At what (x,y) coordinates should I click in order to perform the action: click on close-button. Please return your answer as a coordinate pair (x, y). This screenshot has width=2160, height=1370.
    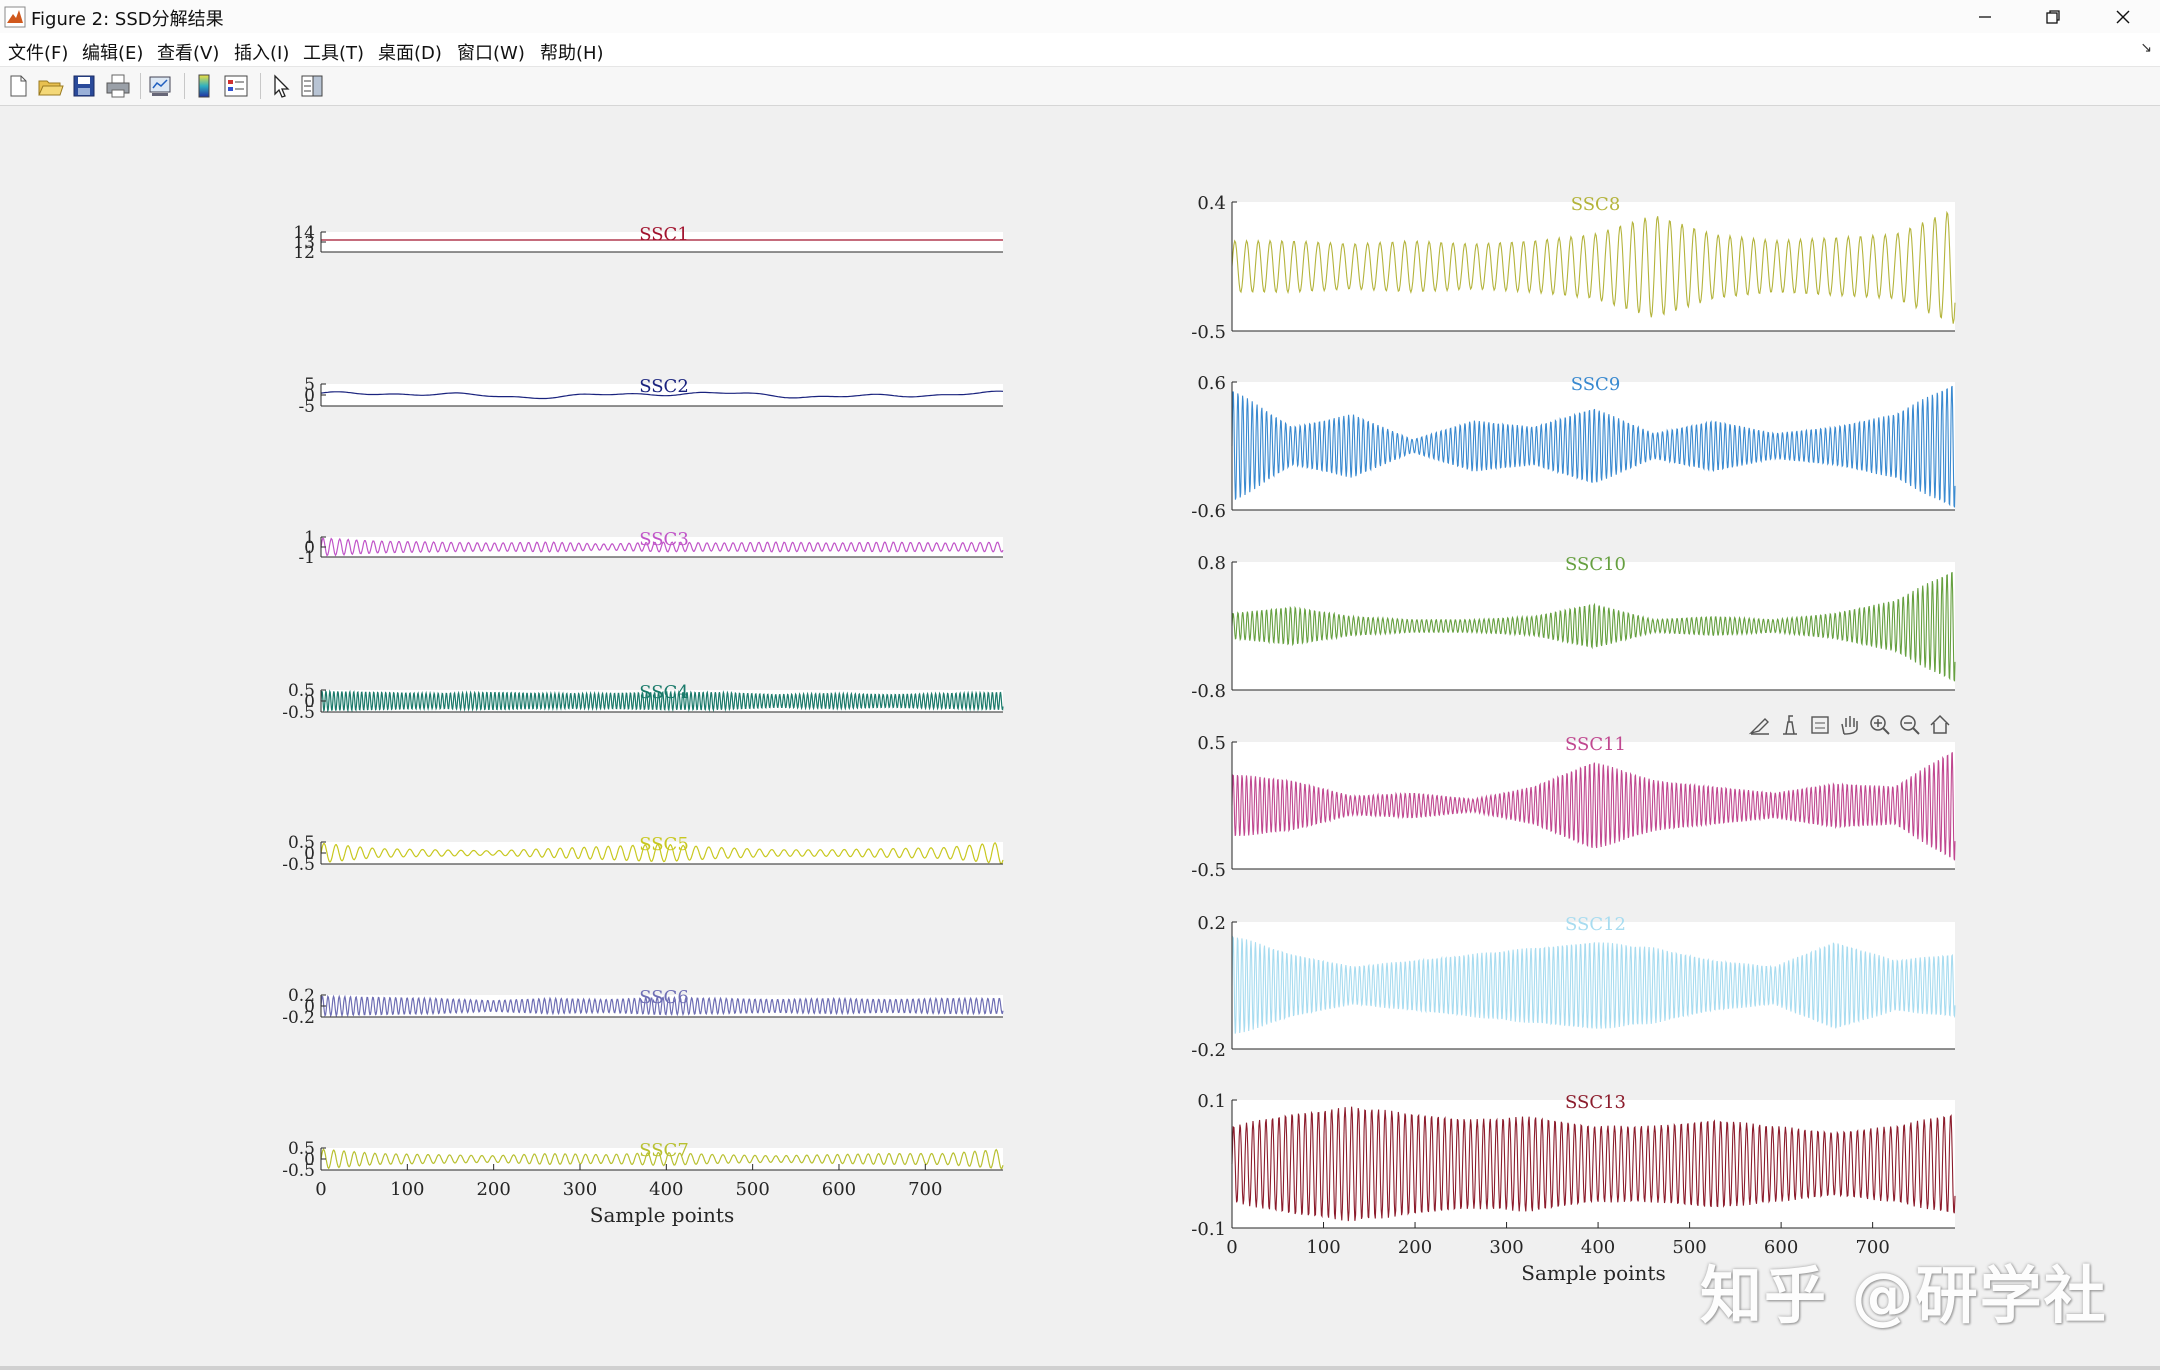
    Looking at the image, I should click on (2123, 16).